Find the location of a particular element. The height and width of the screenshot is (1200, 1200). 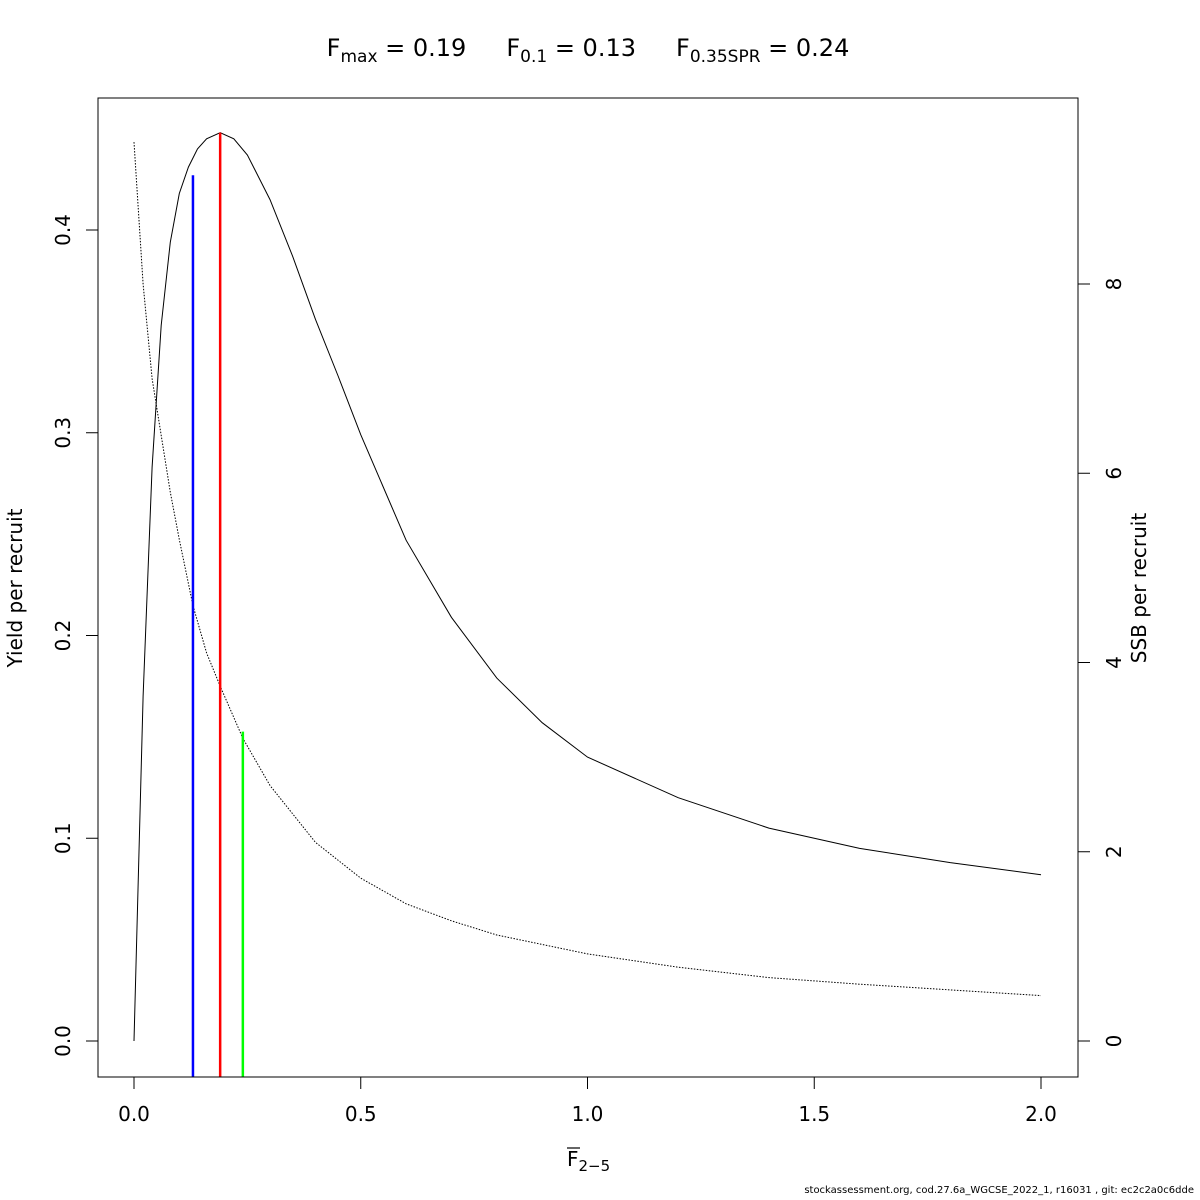

y-left-tick-label: 0.0 is located at coordinates (63, 1041).